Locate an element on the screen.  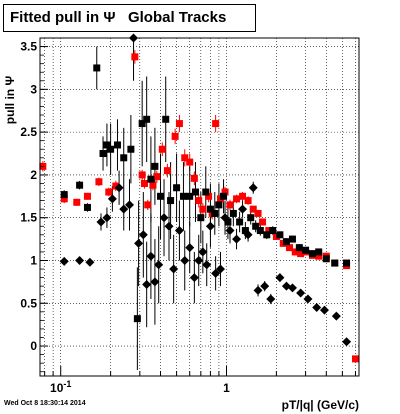
y-tick-label: 0.5 is located at coordinates (28, 303).